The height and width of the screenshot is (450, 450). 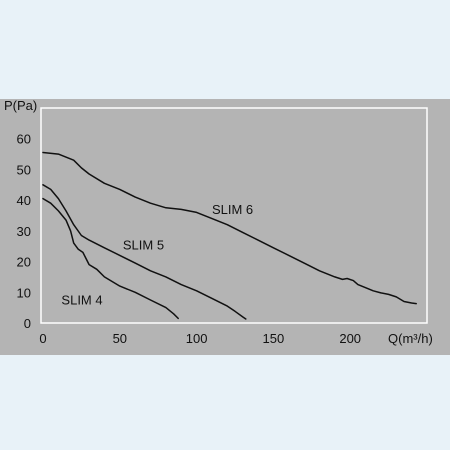 What do you see at coordinates (24, 200) in the screenshot?
I see `y-tick-label-4: 40` at bounding box center [24, 200].